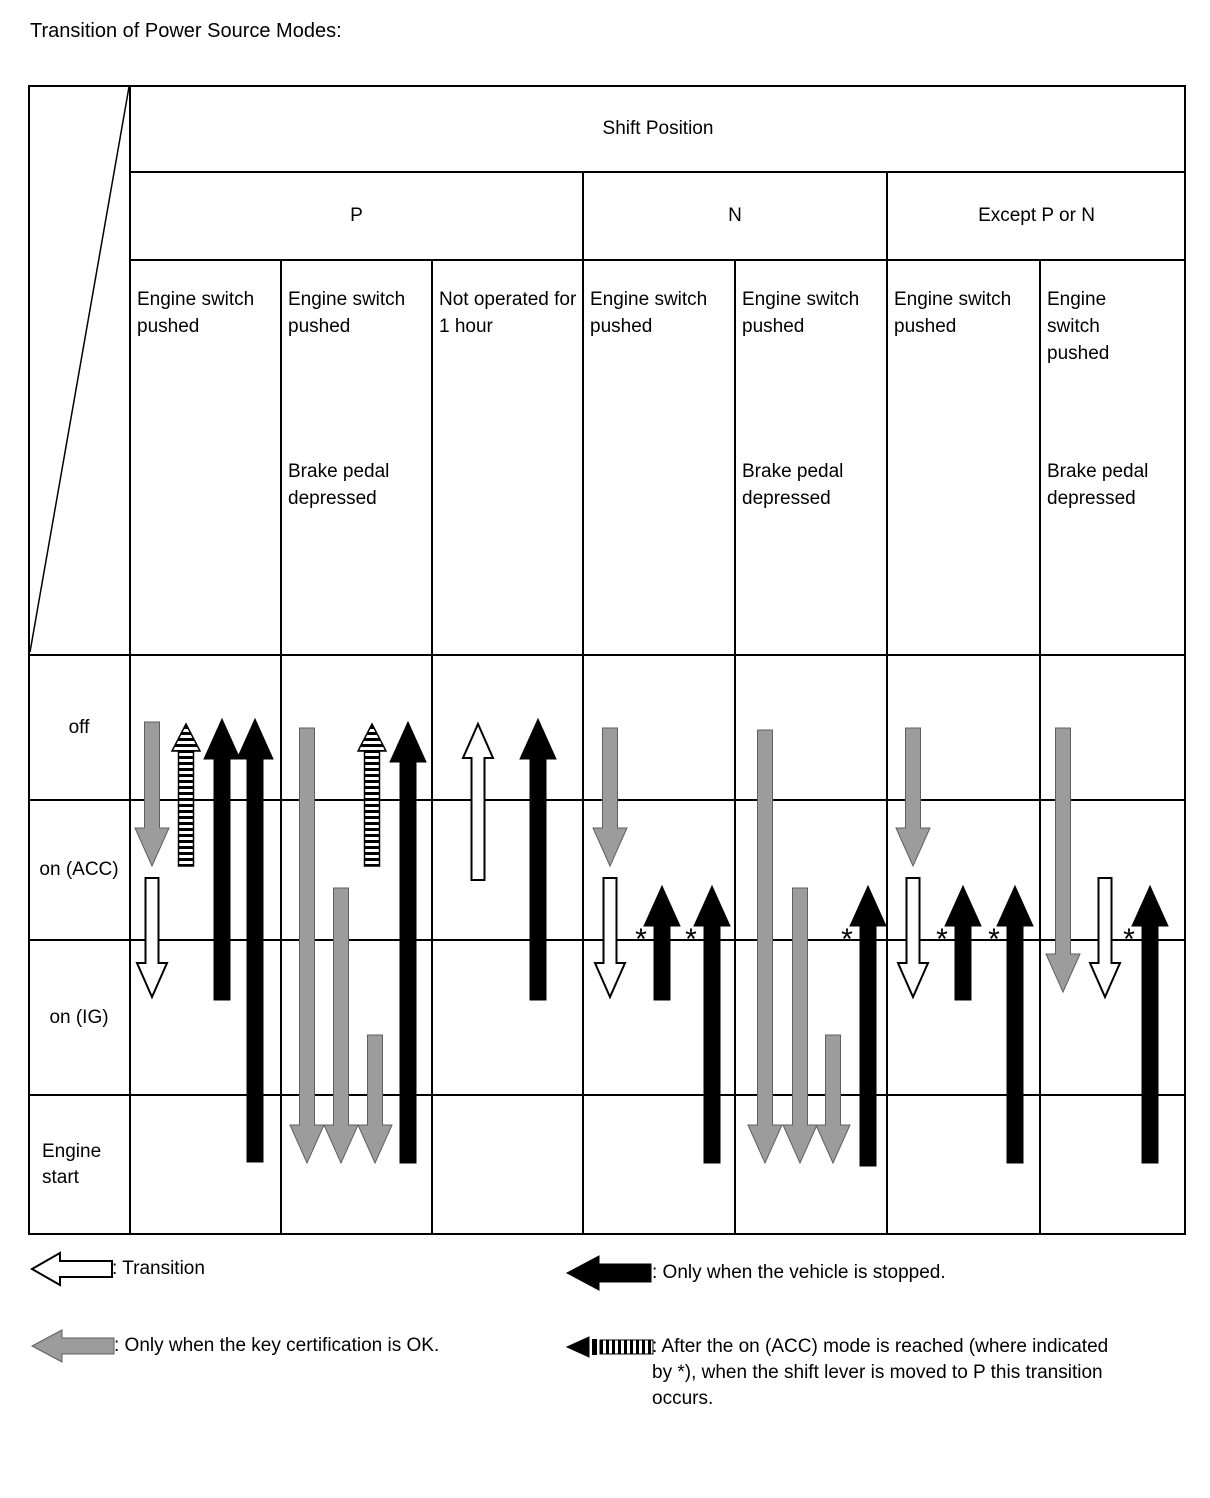  Describe the element at coordinates (608, 1273) in the screenshot. I see `black-legend-arrow-icon` at that location.